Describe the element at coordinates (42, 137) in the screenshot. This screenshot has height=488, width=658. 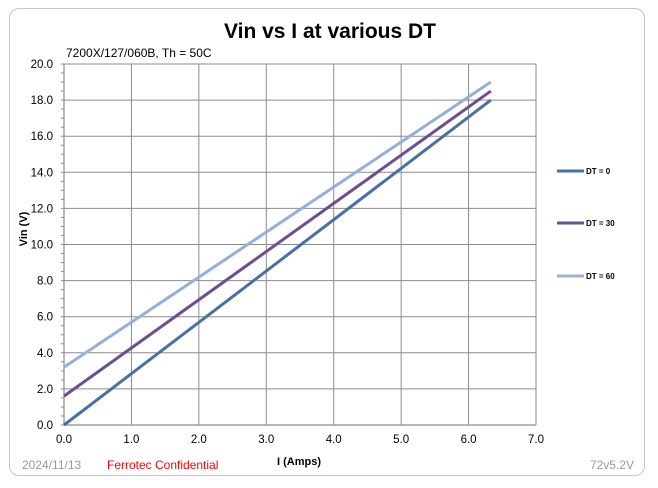
I see `y-tick-label: 16.0` at that location.